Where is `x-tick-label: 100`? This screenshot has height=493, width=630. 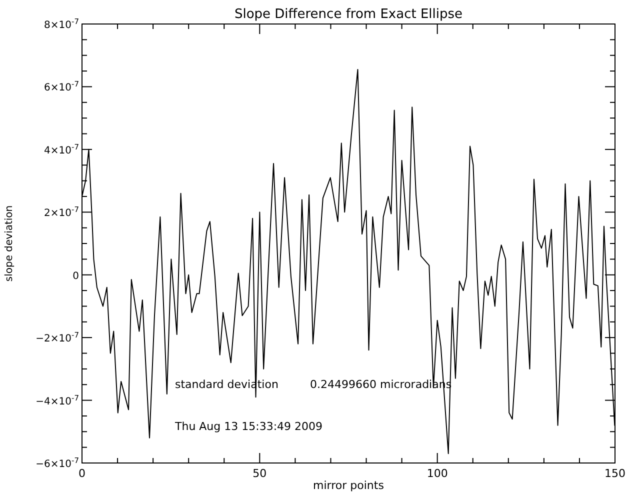 x-tick-label: 100 is located at coordinates (437, 473).